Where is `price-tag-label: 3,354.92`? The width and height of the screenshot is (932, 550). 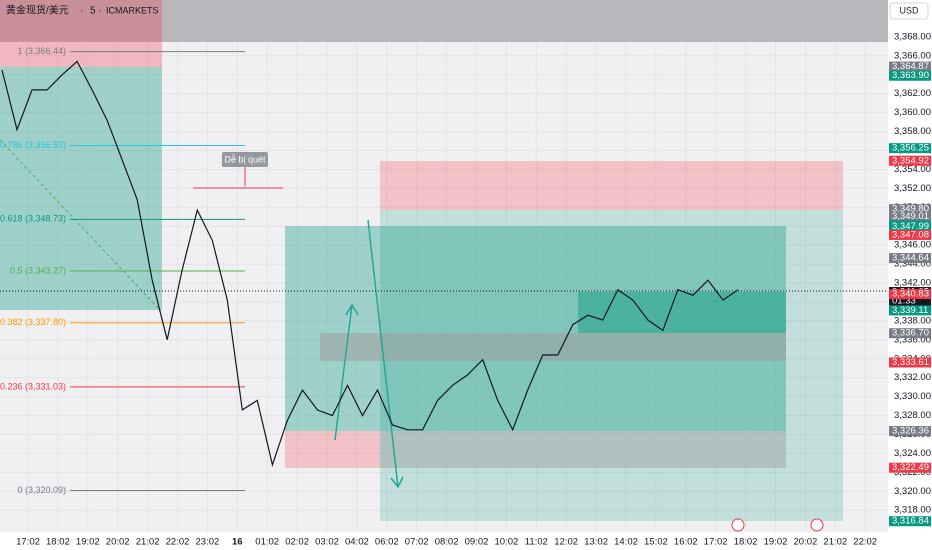 price-tag-label: 3,354.92 is located at coordinates (910, 160).